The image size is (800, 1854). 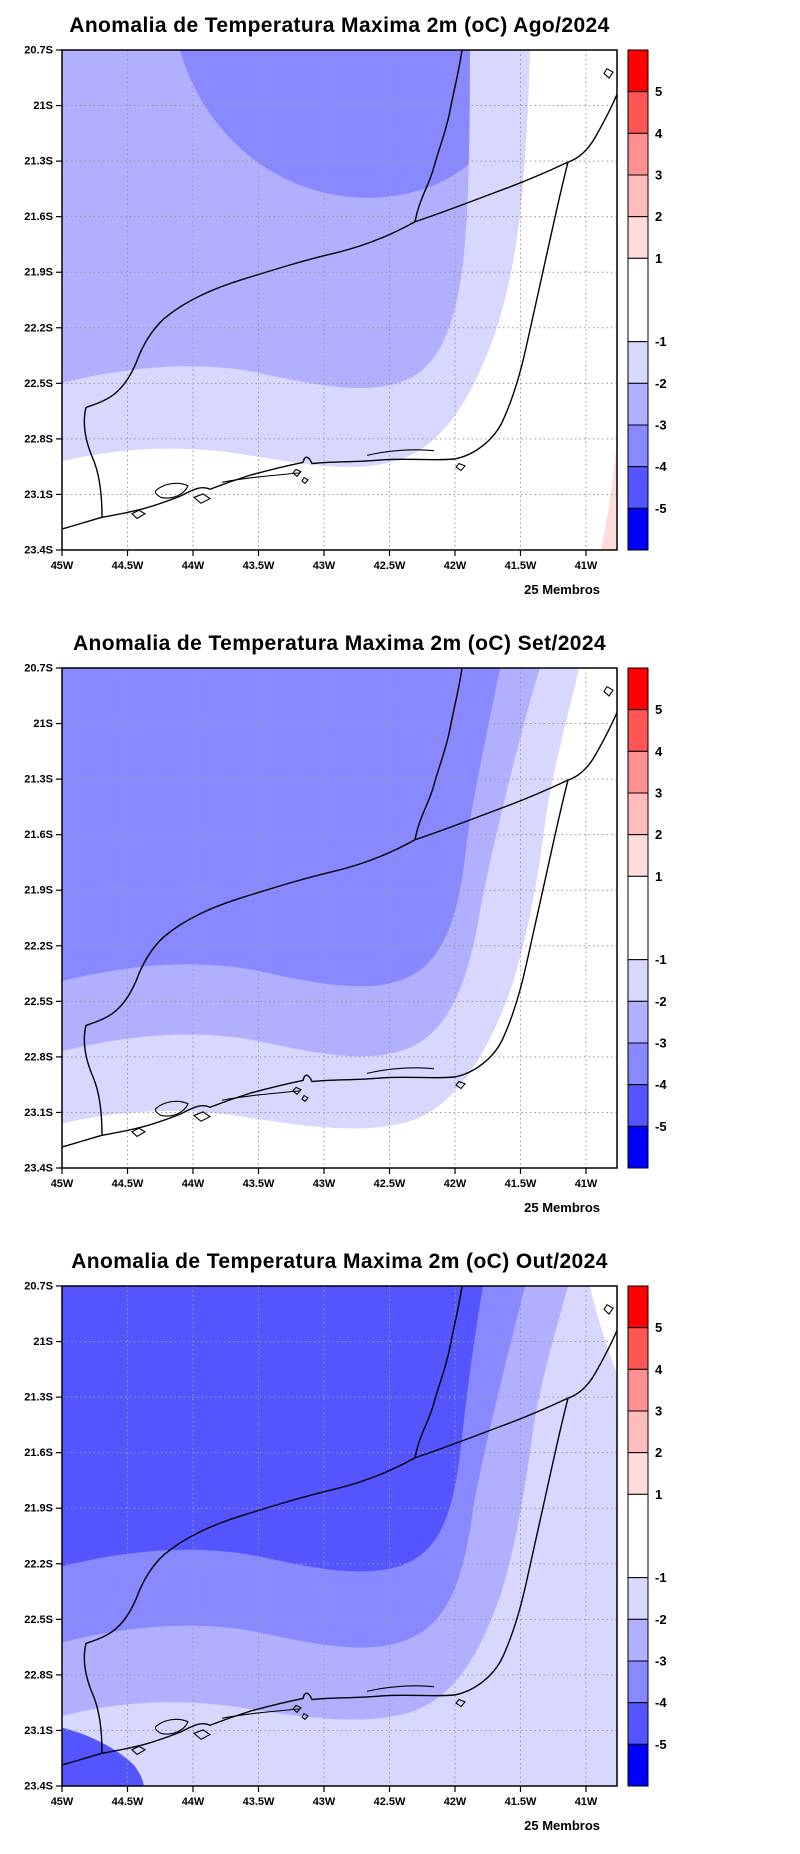 I want to click on colorbar-tick-label: 1, so click(x=658, y=1494).